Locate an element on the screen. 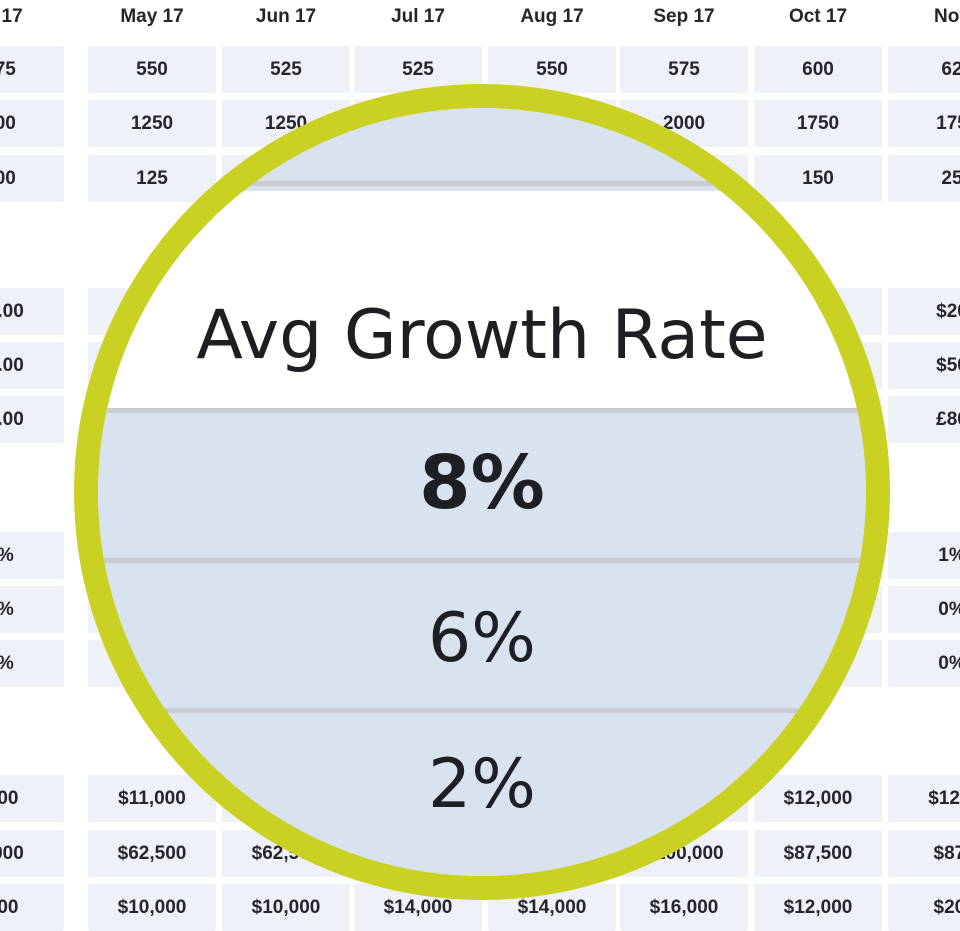 The height and width of the screenshot is (931, 960). table-cell: $20, is located at coordinates (924, 907).